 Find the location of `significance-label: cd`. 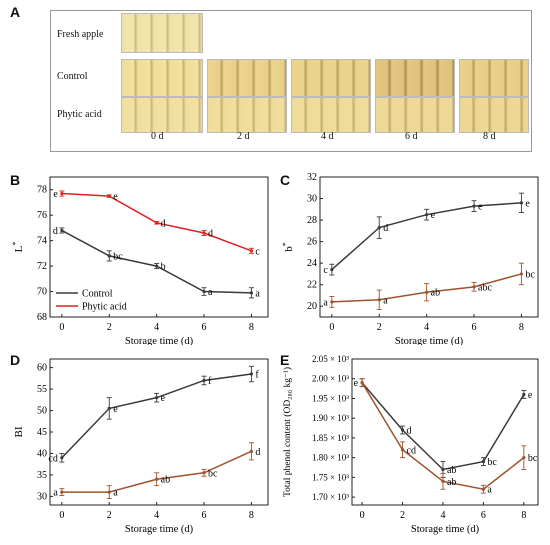

significance-label: cd is located at coordinates (411, 450).